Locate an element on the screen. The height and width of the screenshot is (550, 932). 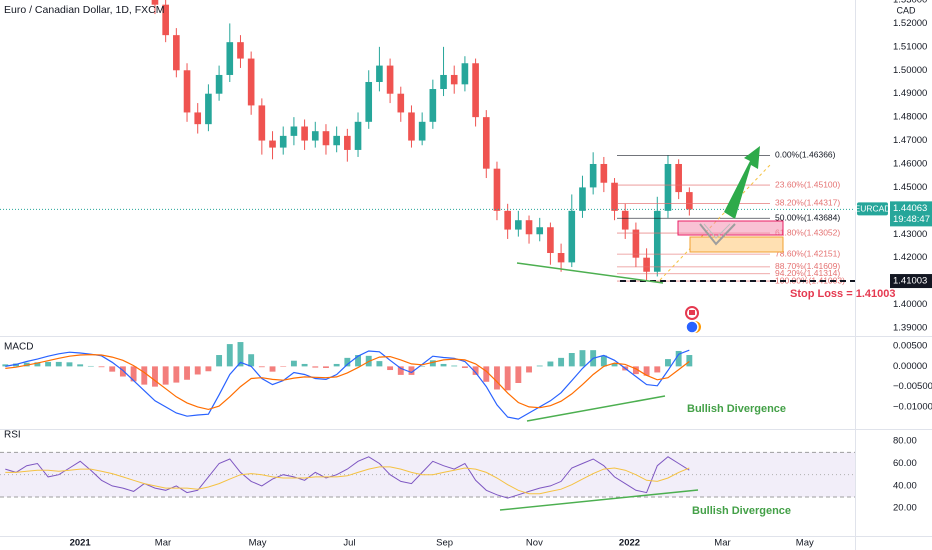
x-tick-label: Nov is located at coordinates (534, 543).